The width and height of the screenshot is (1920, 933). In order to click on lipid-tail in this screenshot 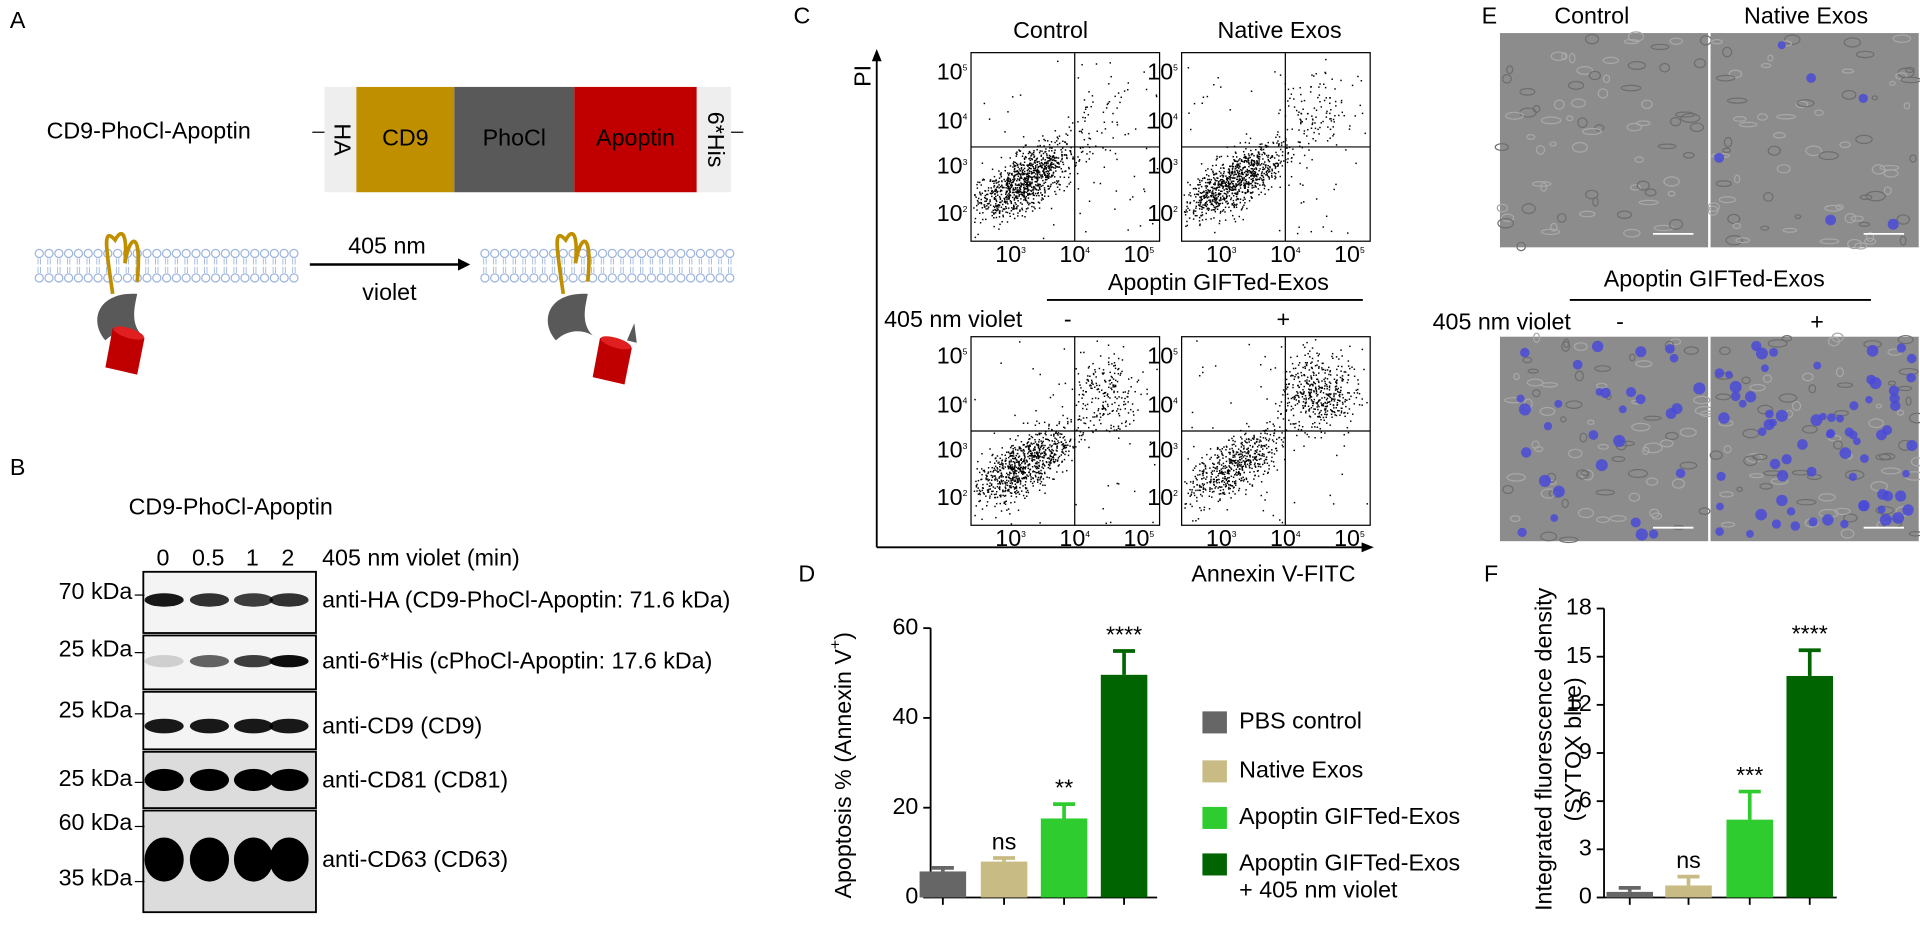, I will do `click(215, 265)`.